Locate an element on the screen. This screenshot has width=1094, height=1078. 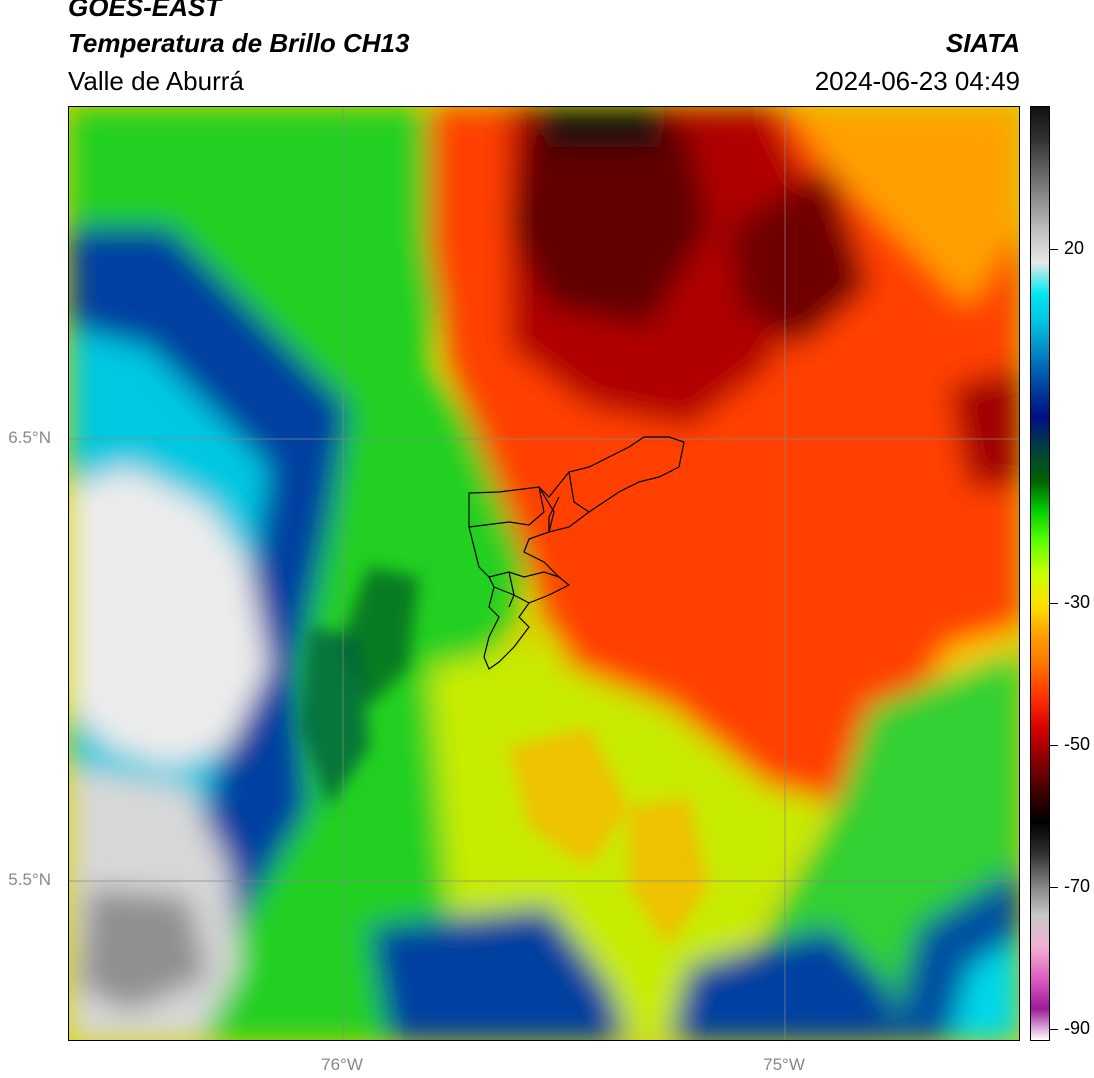
product-title: Temperatura de Brillo CH13 is located at coordinates (239, 43).